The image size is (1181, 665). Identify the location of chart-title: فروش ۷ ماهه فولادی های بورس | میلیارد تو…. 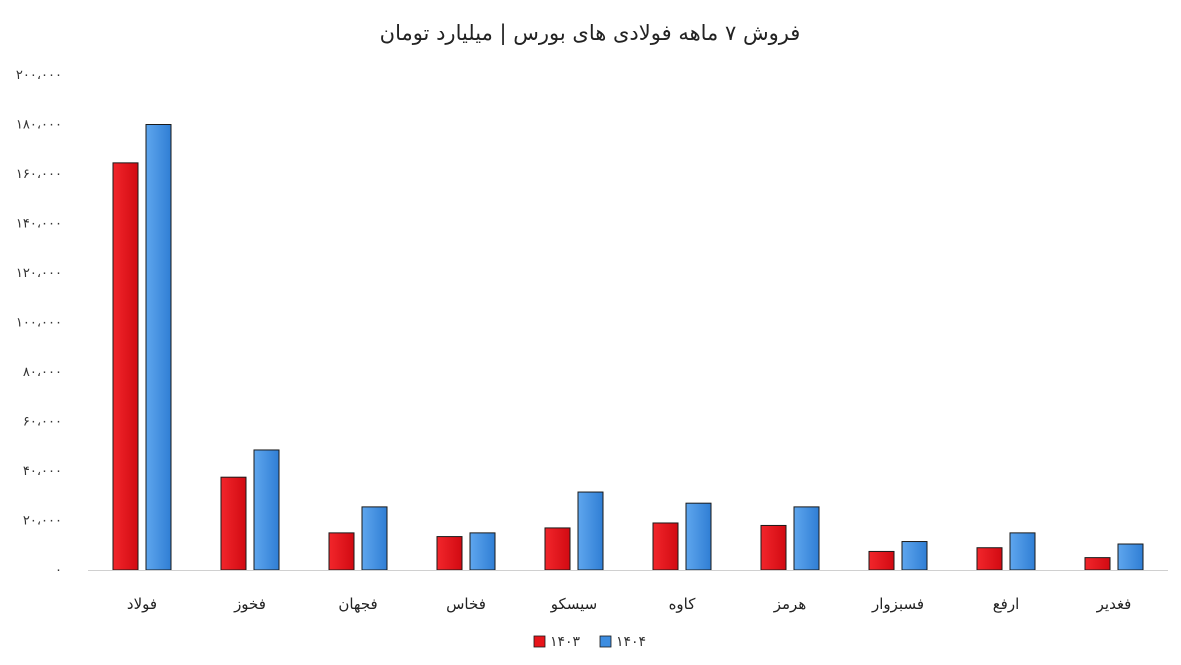
(590, 33).